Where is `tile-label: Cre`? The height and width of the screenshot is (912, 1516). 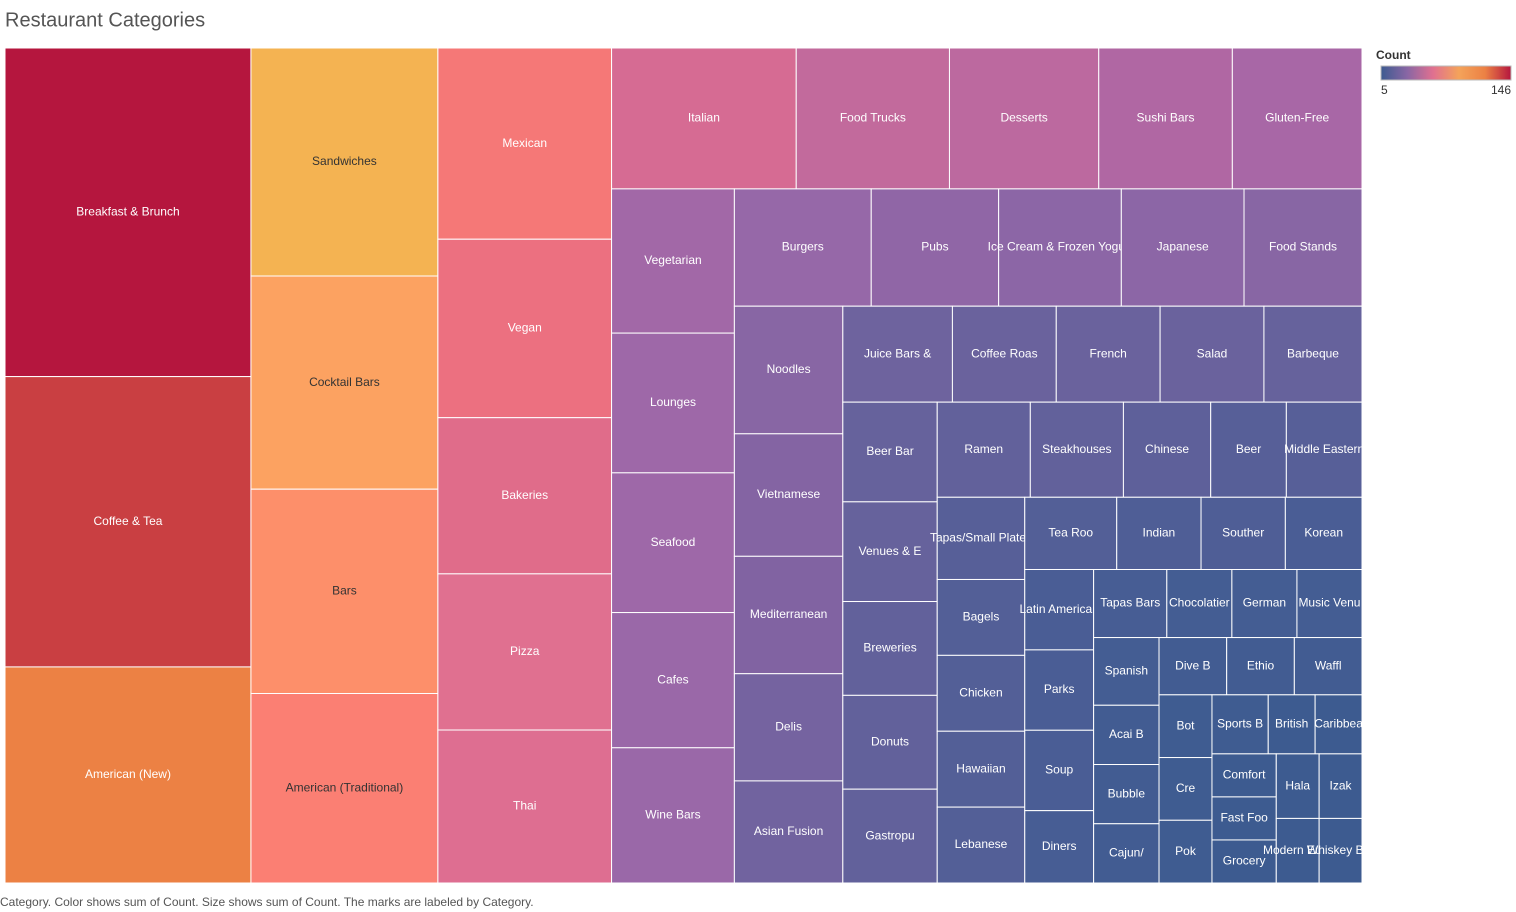 tile-label: Cre is located at coordinates (1186, 788).